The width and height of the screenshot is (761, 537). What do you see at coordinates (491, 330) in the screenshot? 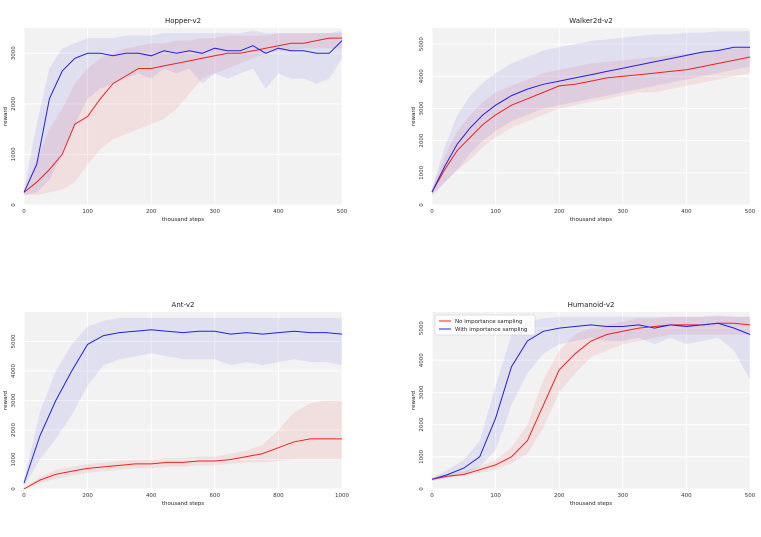
I see `legend-label-with-is: With importance sampling` at bounding box center [491, 330].